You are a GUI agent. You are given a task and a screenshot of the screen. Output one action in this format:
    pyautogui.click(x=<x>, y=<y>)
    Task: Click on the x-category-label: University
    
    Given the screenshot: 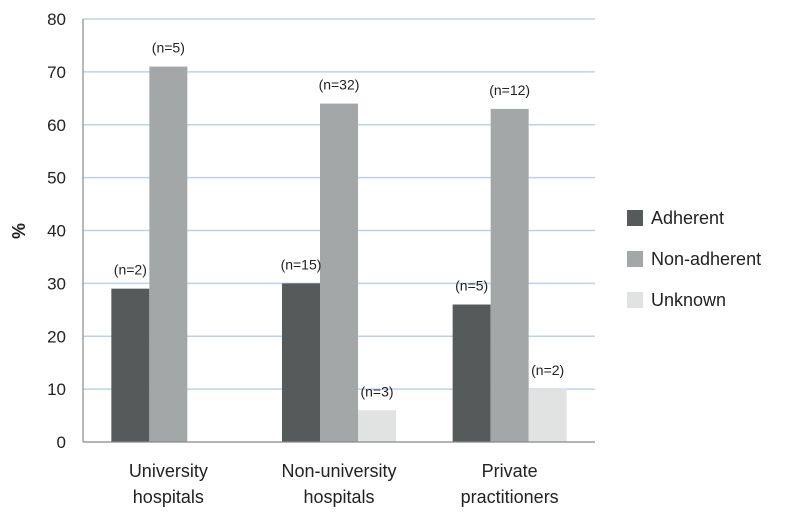 What is the action you would take?
    pyautogui.click(x=168, y=471)
    